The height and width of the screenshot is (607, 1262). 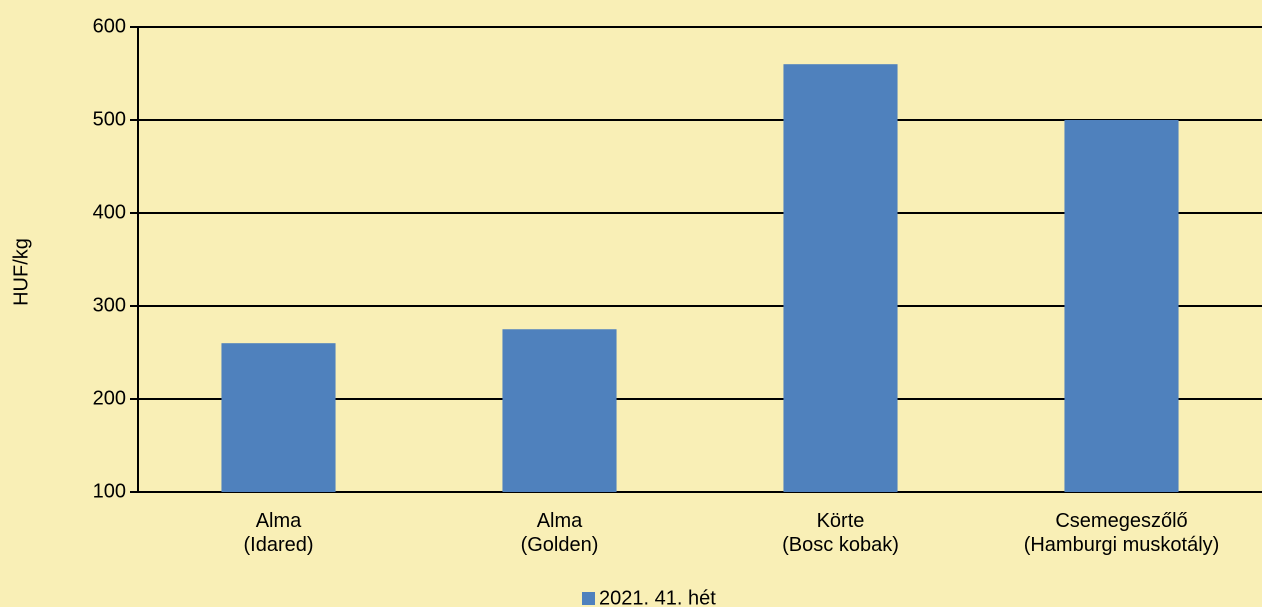 I want to click on y-tick-label: 100, so click(x=109, y=491).